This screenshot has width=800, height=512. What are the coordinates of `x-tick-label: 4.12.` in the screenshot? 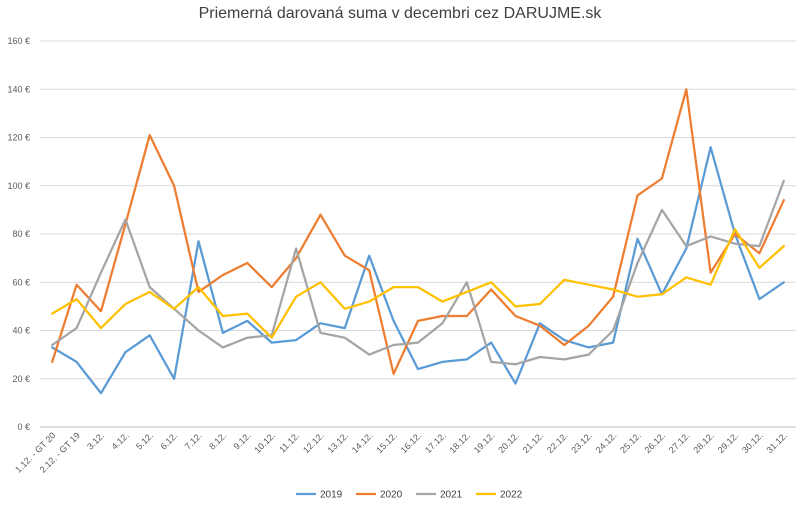 It's located at (120, 440).